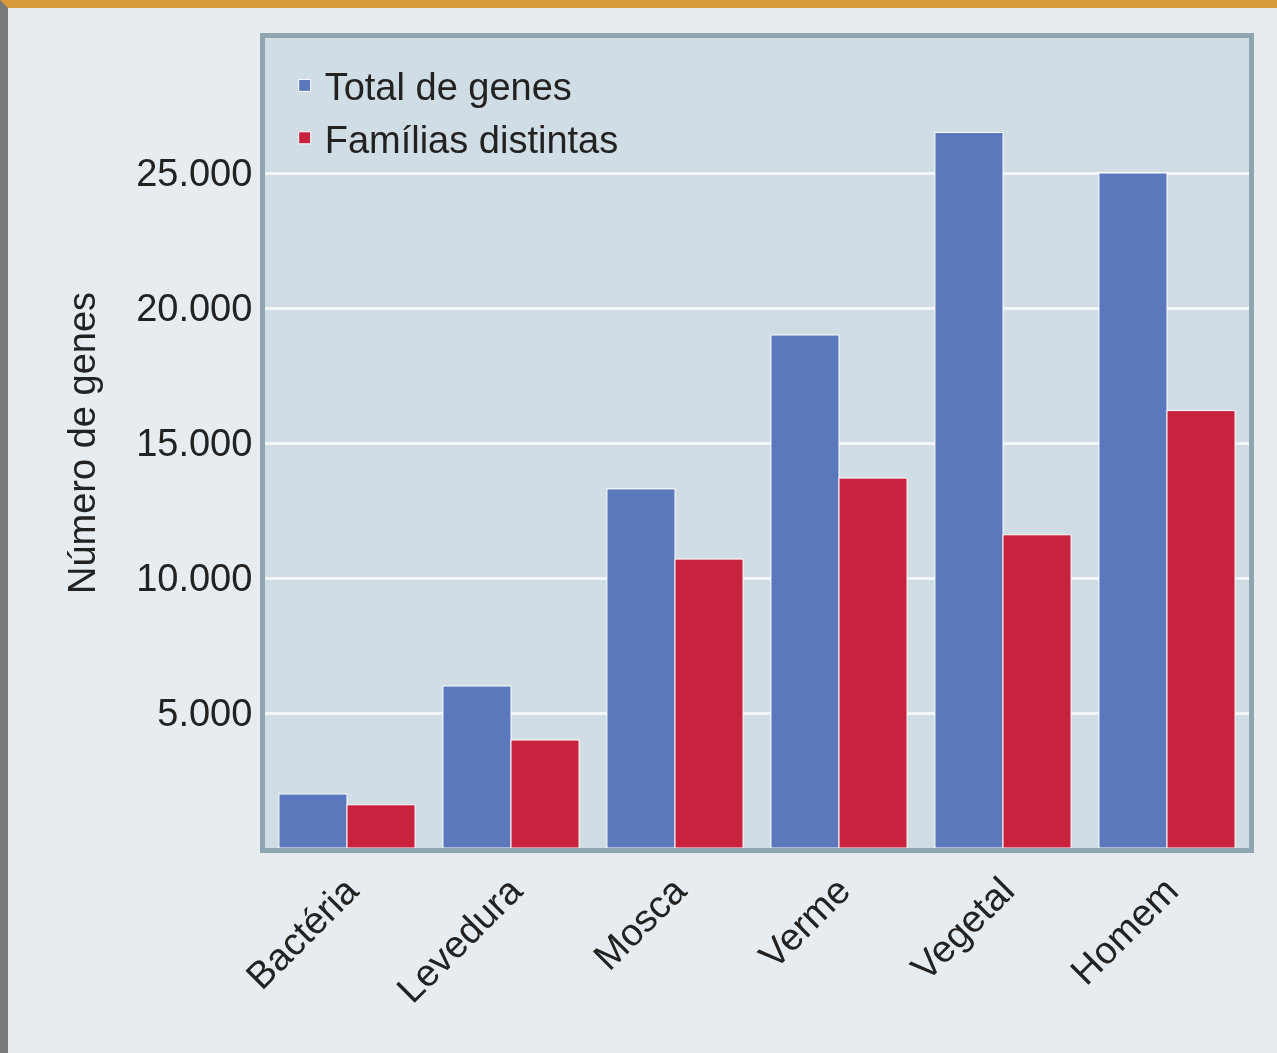 The height and width of the screenshot is (1053, 1277). What do you see at coordinates (205, 713) in the screenshot?
I see `y-tick-label: 5.000` at bounding box center [205, 713].